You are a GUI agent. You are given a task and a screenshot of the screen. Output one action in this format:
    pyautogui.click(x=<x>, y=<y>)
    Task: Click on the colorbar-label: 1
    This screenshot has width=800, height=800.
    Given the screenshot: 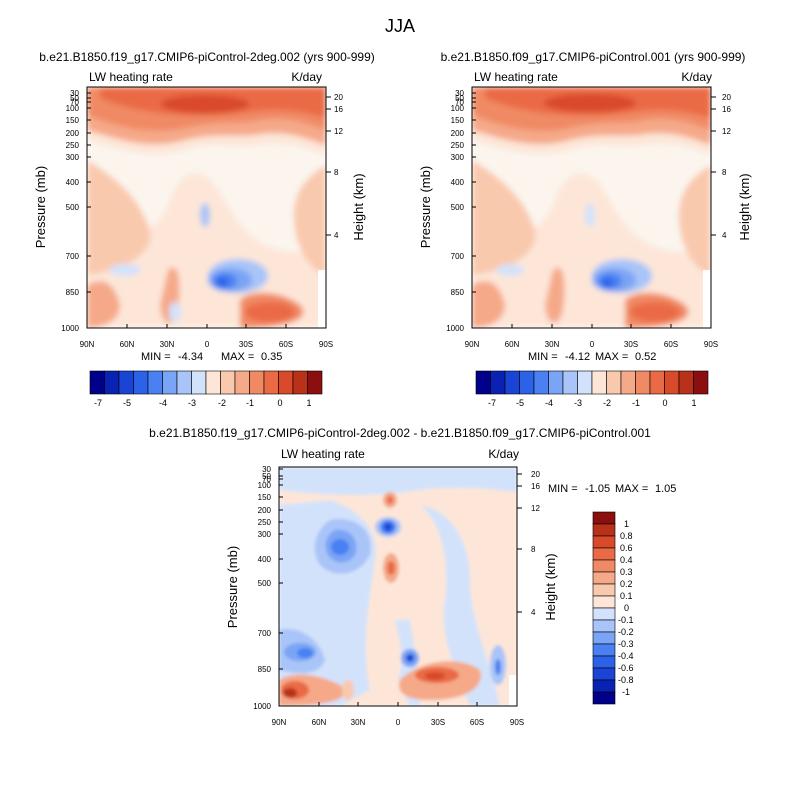 What is the action you would take?
    pyautogui.click(x=308, y=403)
    